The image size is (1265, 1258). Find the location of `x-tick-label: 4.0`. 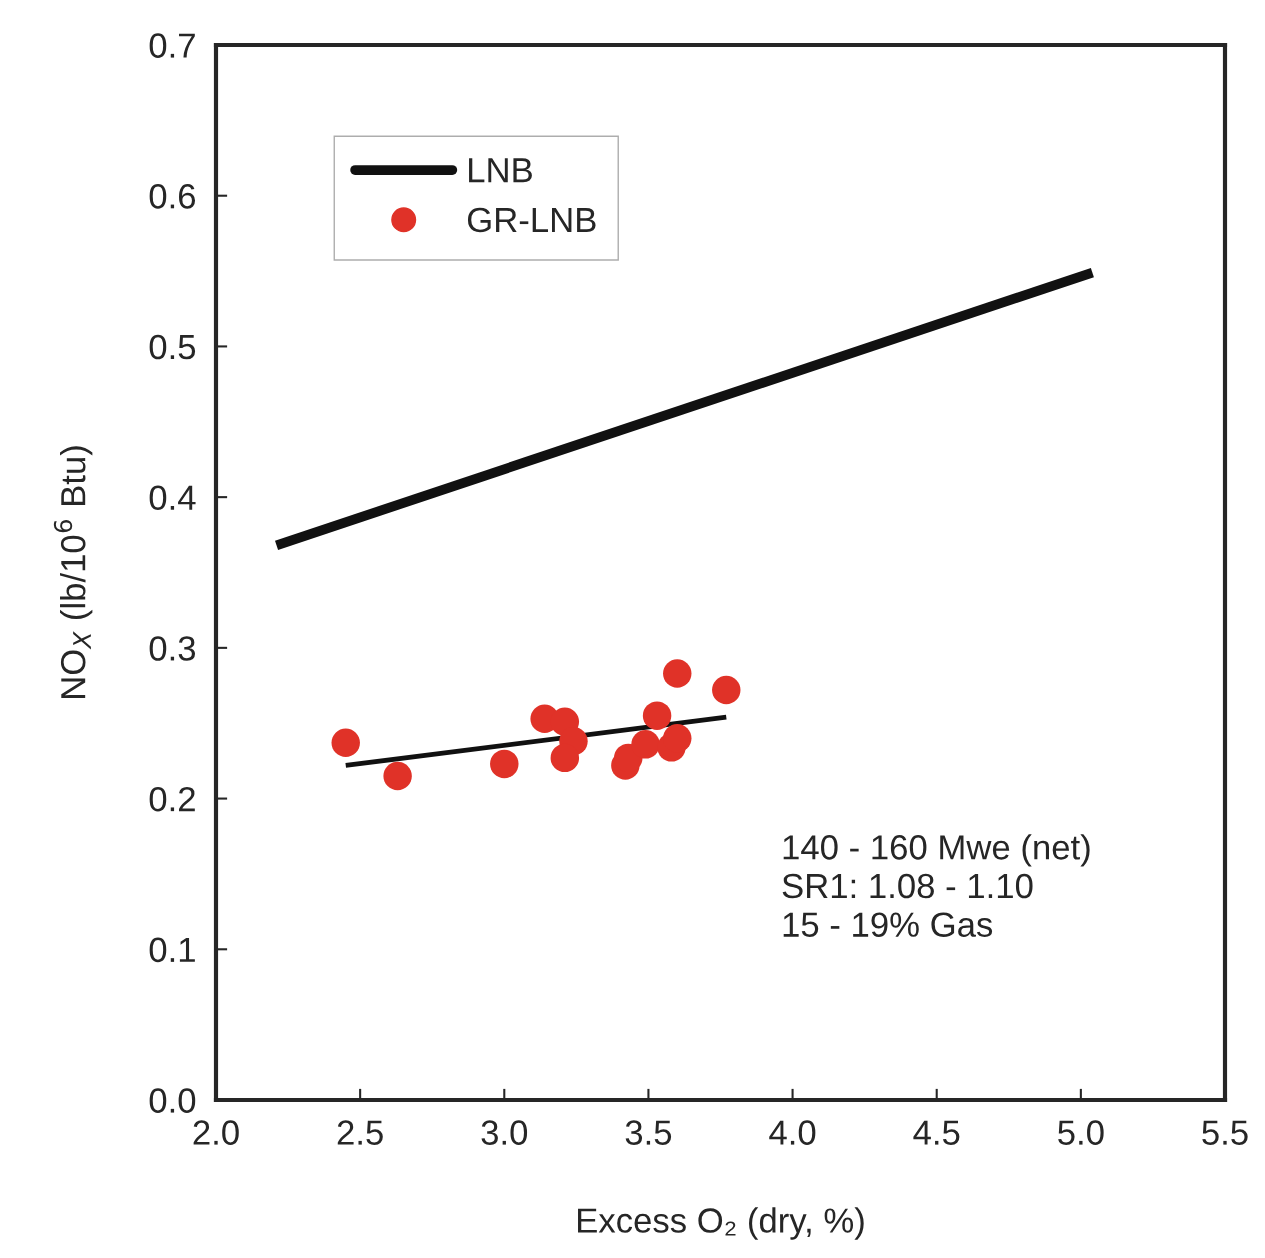

x-tick-label: 4.0 is located at coordinates (792, 1132).